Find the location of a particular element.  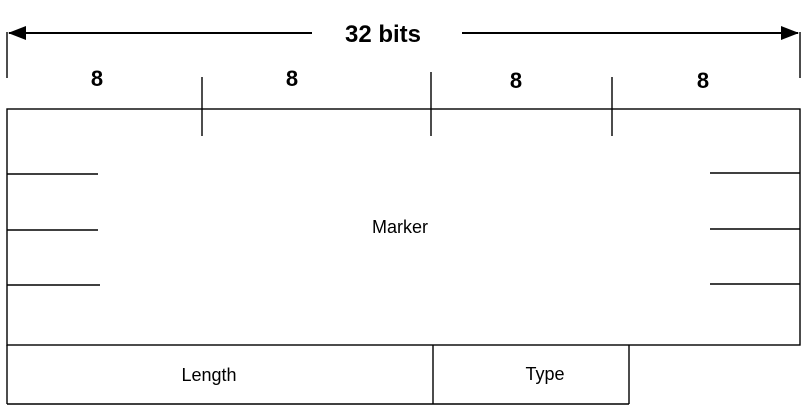

left-arrowhead-icon is located at coordinates (17, 33).